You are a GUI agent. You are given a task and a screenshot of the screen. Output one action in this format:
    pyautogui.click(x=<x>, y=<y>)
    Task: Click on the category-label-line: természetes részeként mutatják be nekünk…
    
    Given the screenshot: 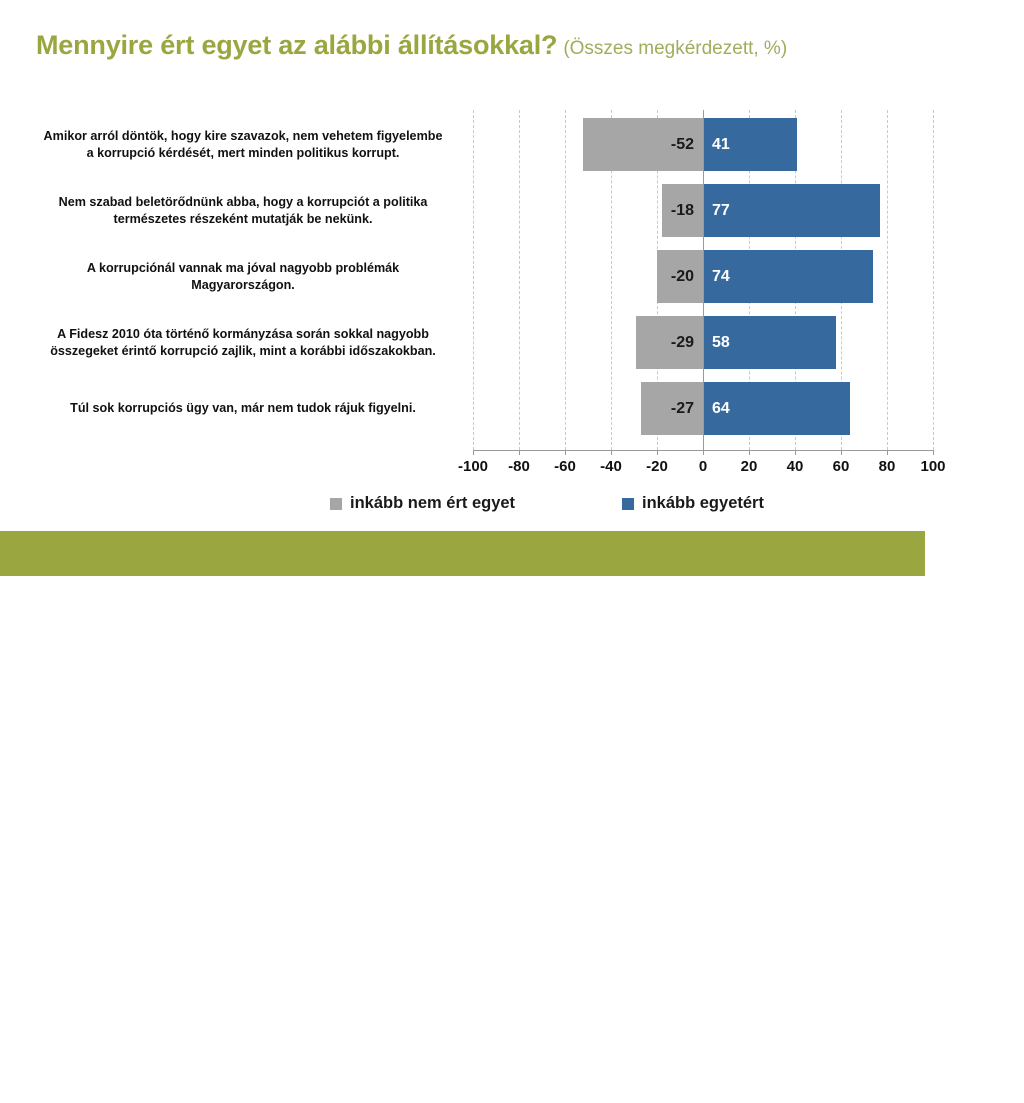 What is the action you would take?
    pyautogui.click(x=243, y=218)
    